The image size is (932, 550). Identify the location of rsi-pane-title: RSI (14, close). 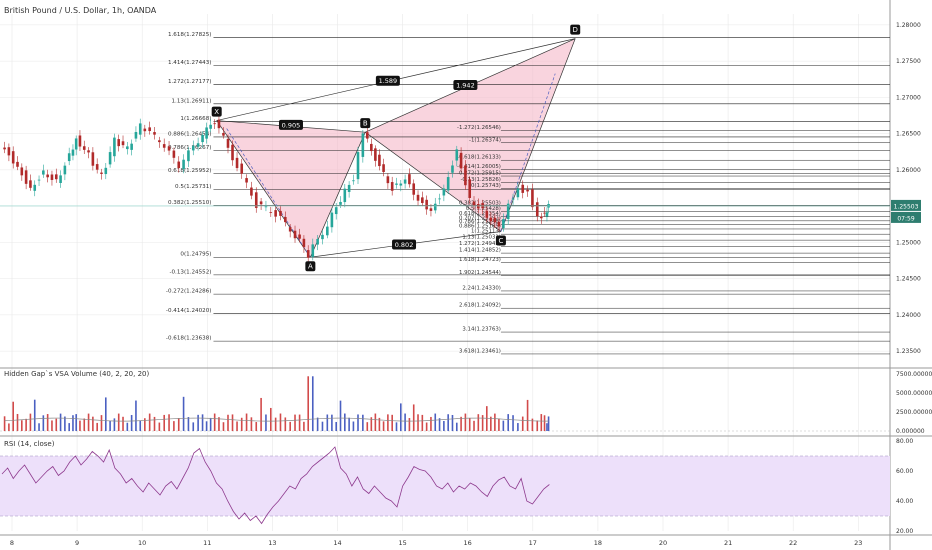
(29, 444).